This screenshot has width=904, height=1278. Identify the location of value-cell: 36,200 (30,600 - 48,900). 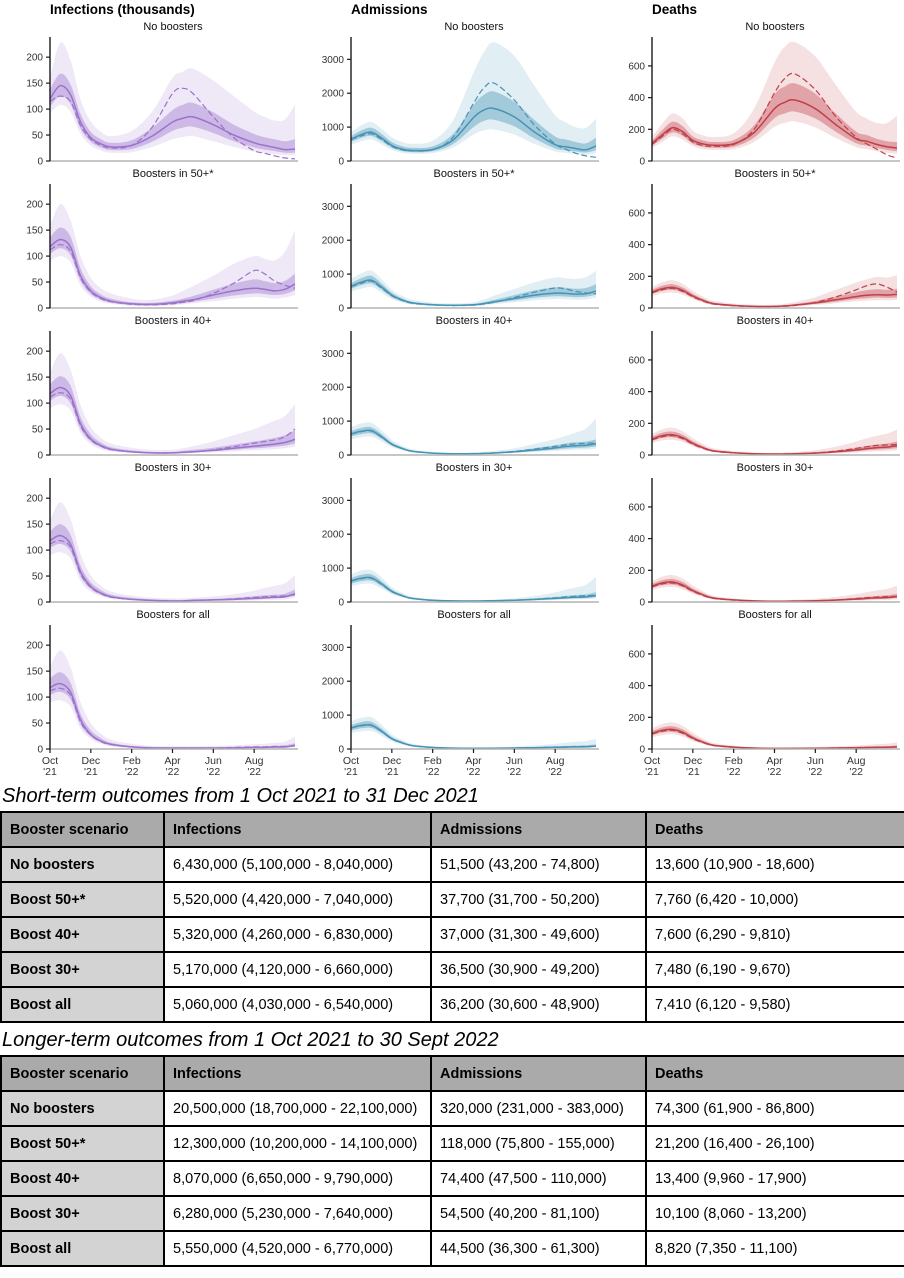
(538, 1004).